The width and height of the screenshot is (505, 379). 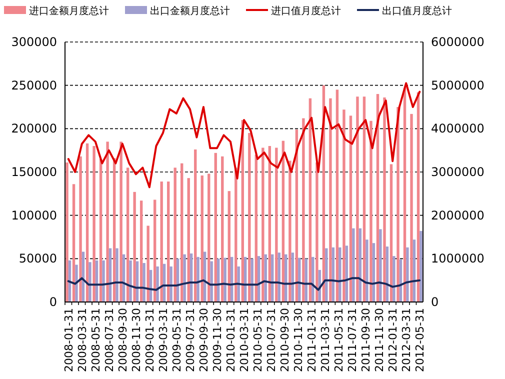 I want to click on x-tick-label: 2011-09-30, so click(x=366, y=340).